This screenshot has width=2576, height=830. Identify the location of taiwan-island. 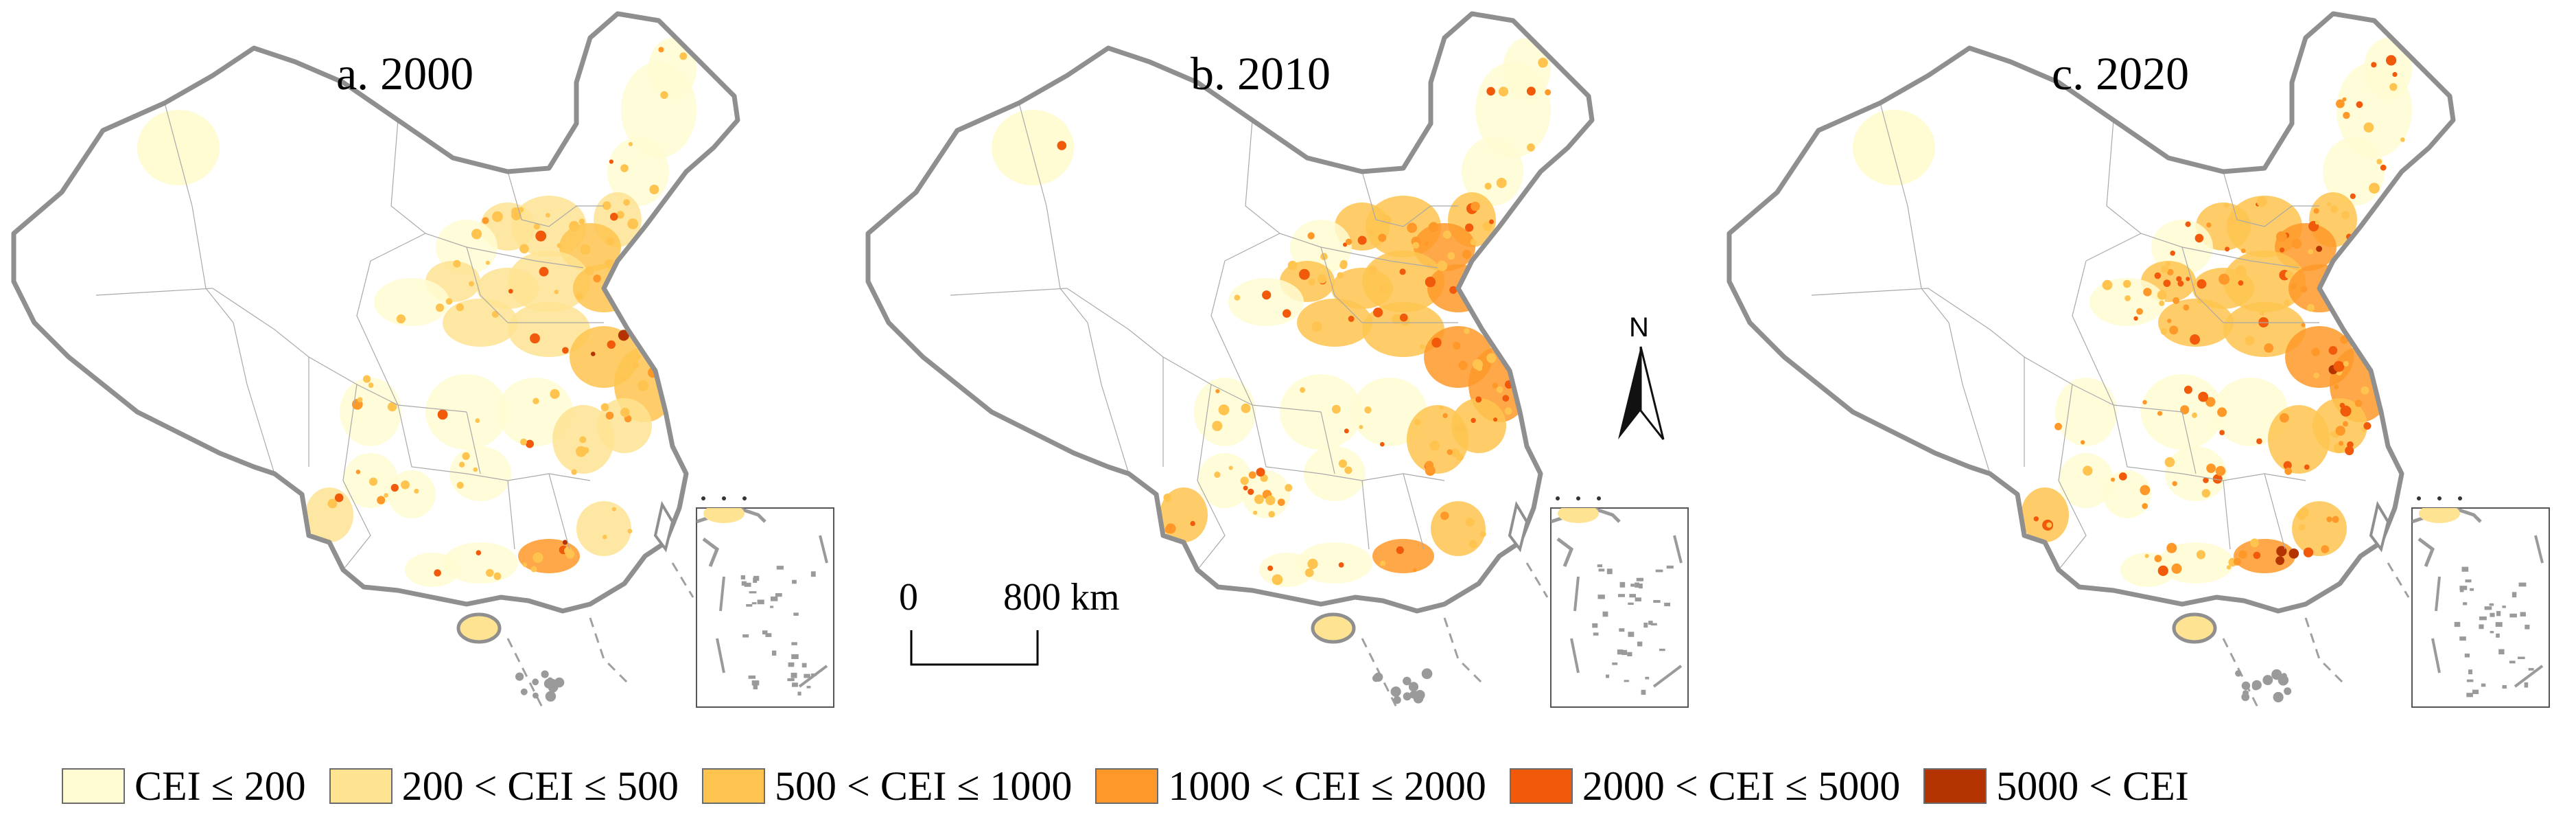
(664, 526).